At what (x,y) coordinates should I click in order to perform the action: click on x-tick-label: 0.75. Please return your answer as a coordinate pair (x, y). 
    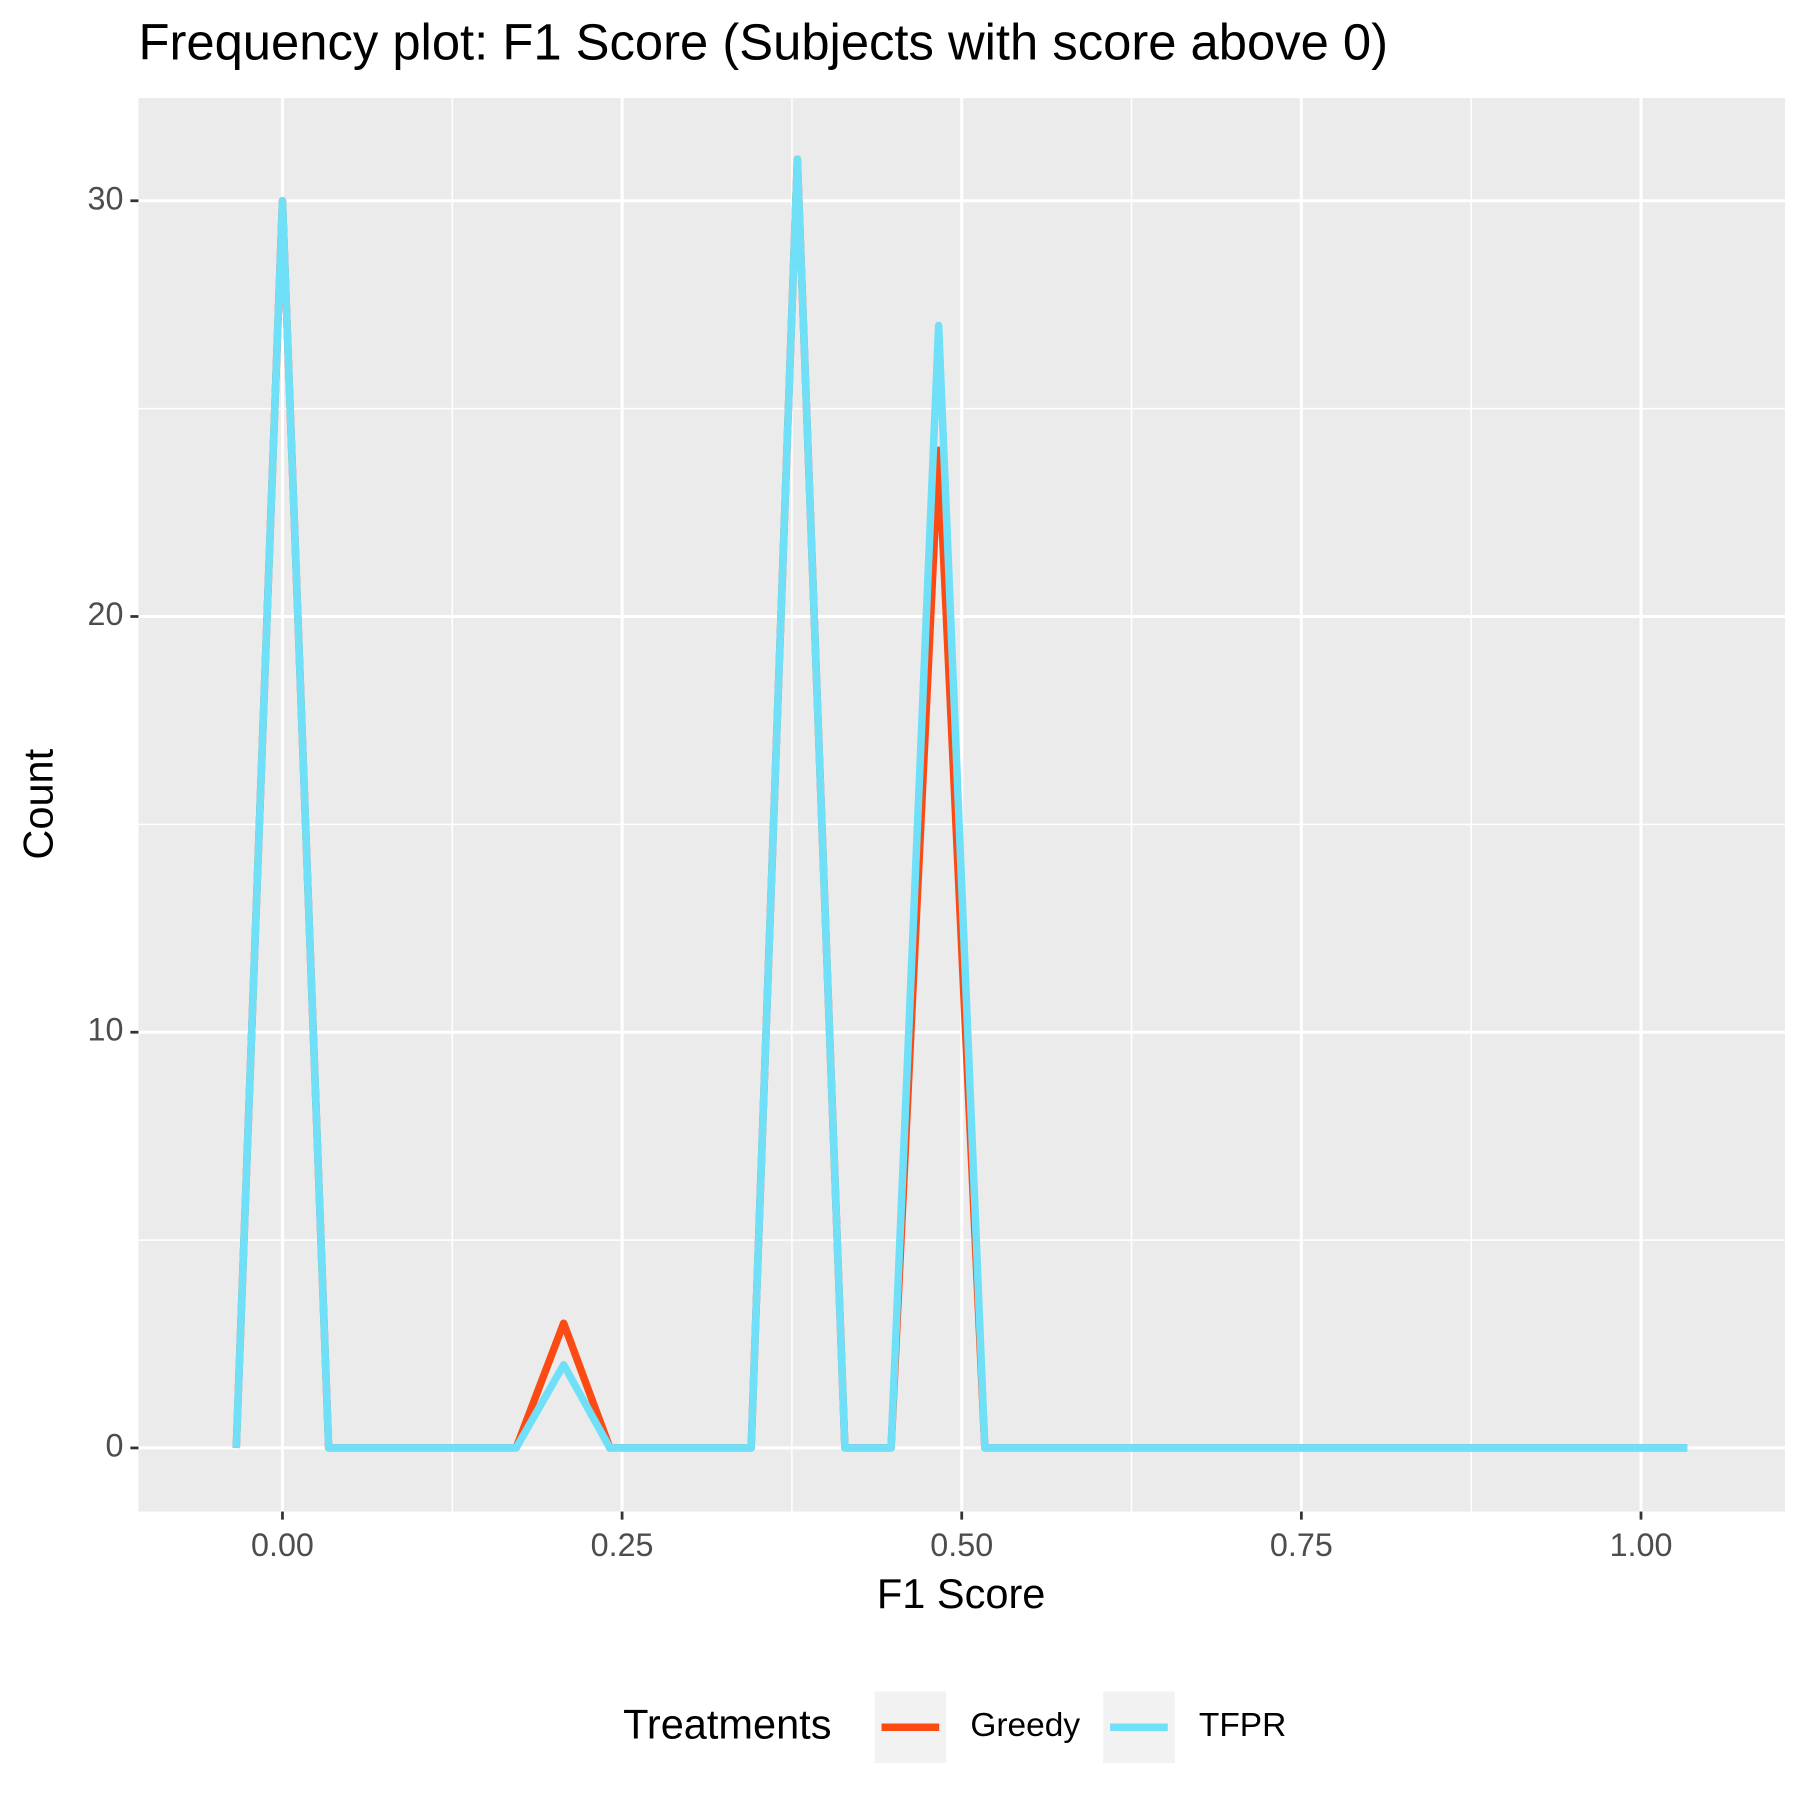
    Looking at the image, I should click on (1301, 1545).